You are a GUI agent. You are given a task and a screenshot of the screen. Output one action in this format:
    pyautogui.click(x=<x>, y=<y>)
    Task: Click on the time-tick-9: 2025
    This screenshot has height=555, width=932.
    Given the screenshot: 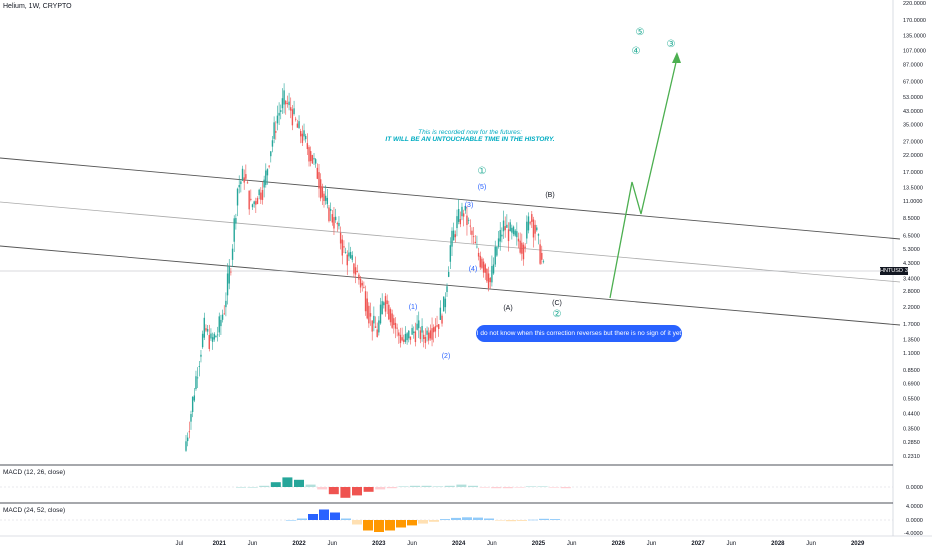 What is the action you would take?
    pyautogui.click(x=539, y=544)
    